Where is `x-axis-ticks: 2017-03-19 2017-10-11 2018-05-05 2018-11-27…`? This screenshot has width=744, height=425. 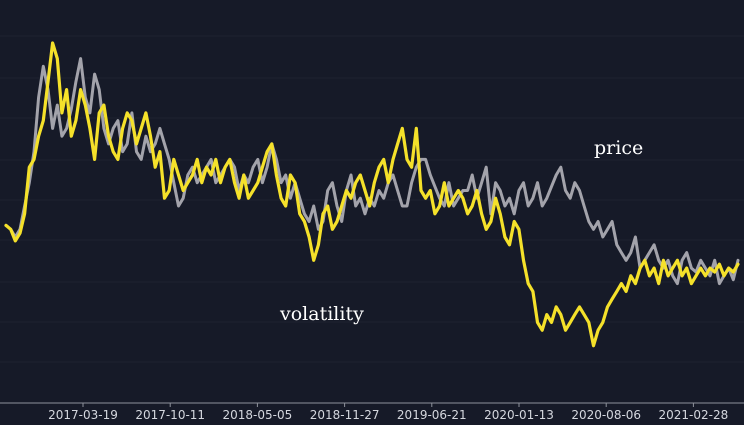 x-axis-ticks: 2017-03-19 2017-10-11 2018-05-05 2018-11-27… is located at coordinates (388, 412).